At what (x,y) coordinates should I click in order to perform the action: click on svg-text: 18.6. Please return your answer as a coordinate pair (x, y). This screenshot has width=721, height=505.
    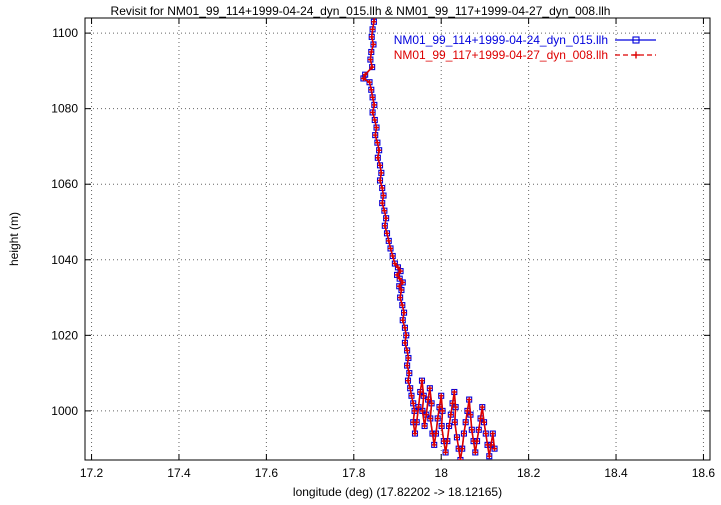
    Looking at the image, I should click on (704, 473).